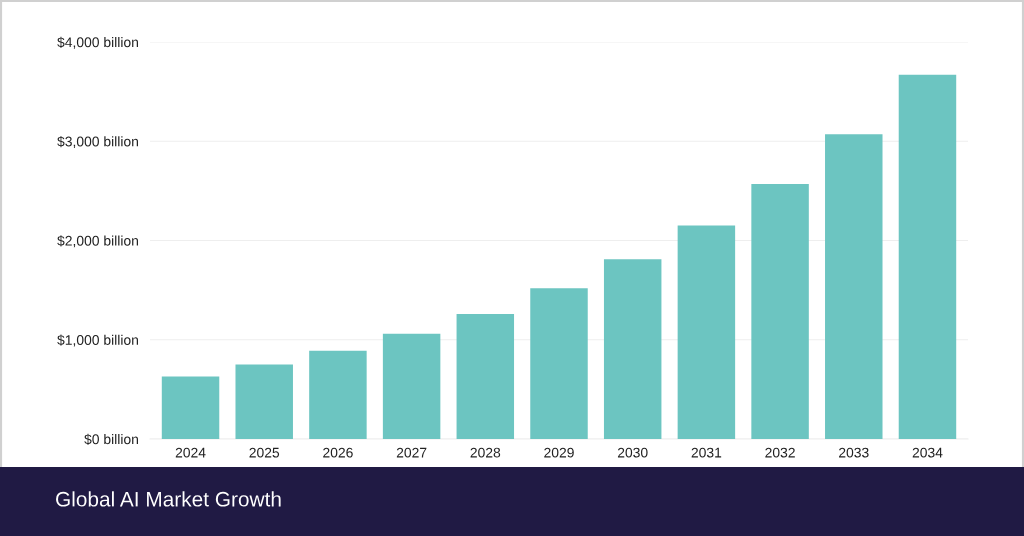  What do you see at coordinates (190, 452) in the screenshot?
I see `x-tick-label: 2024` at bounding box center [190, 452].